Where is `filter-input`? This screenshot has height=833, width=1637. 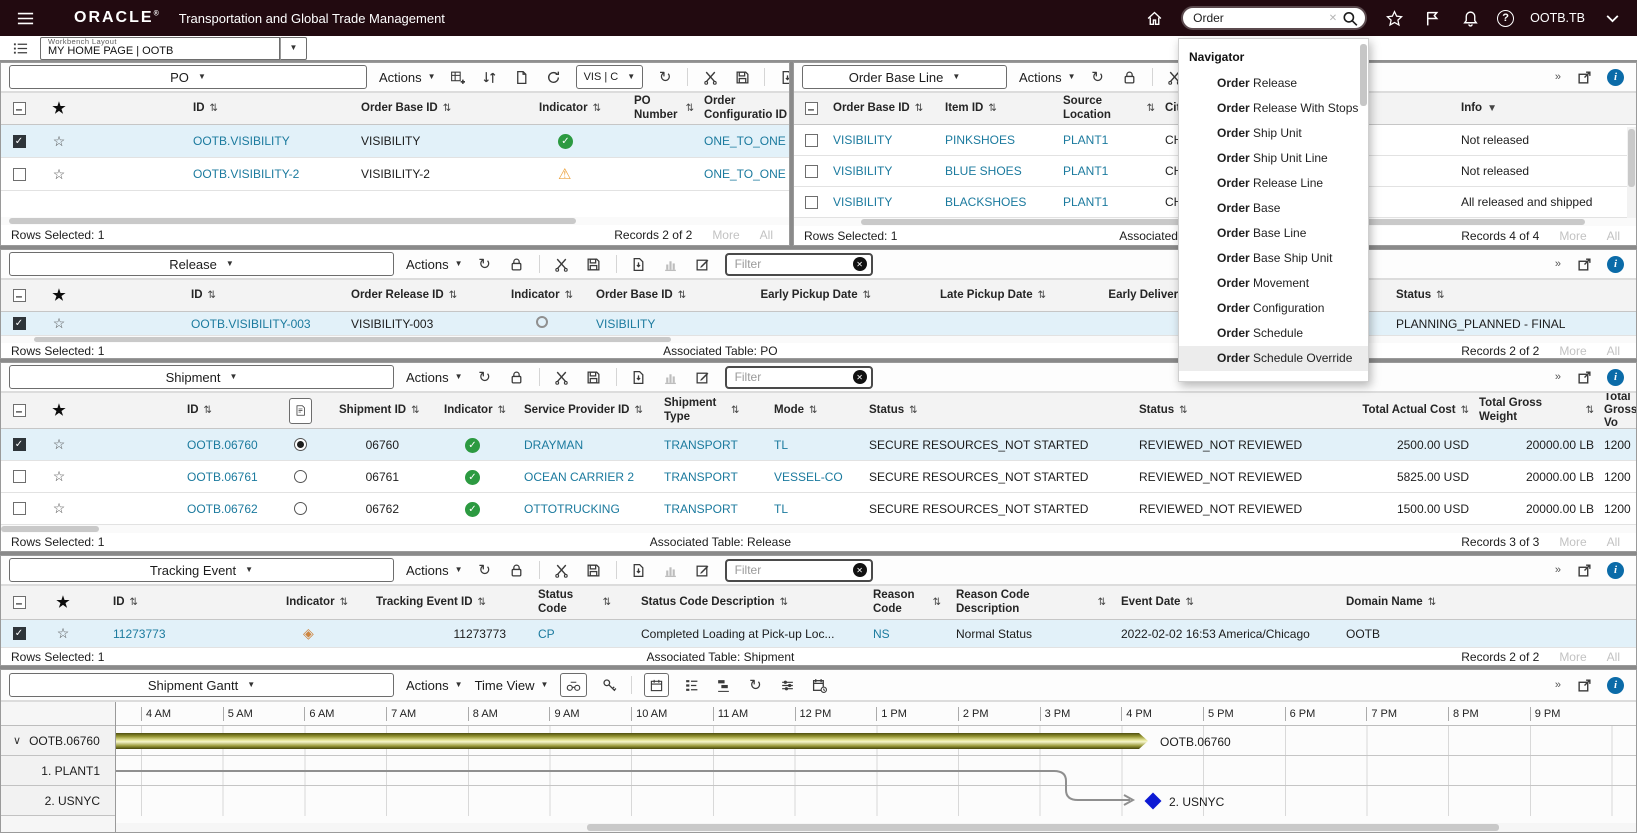 filter-input is located at coordinates (793, 264).